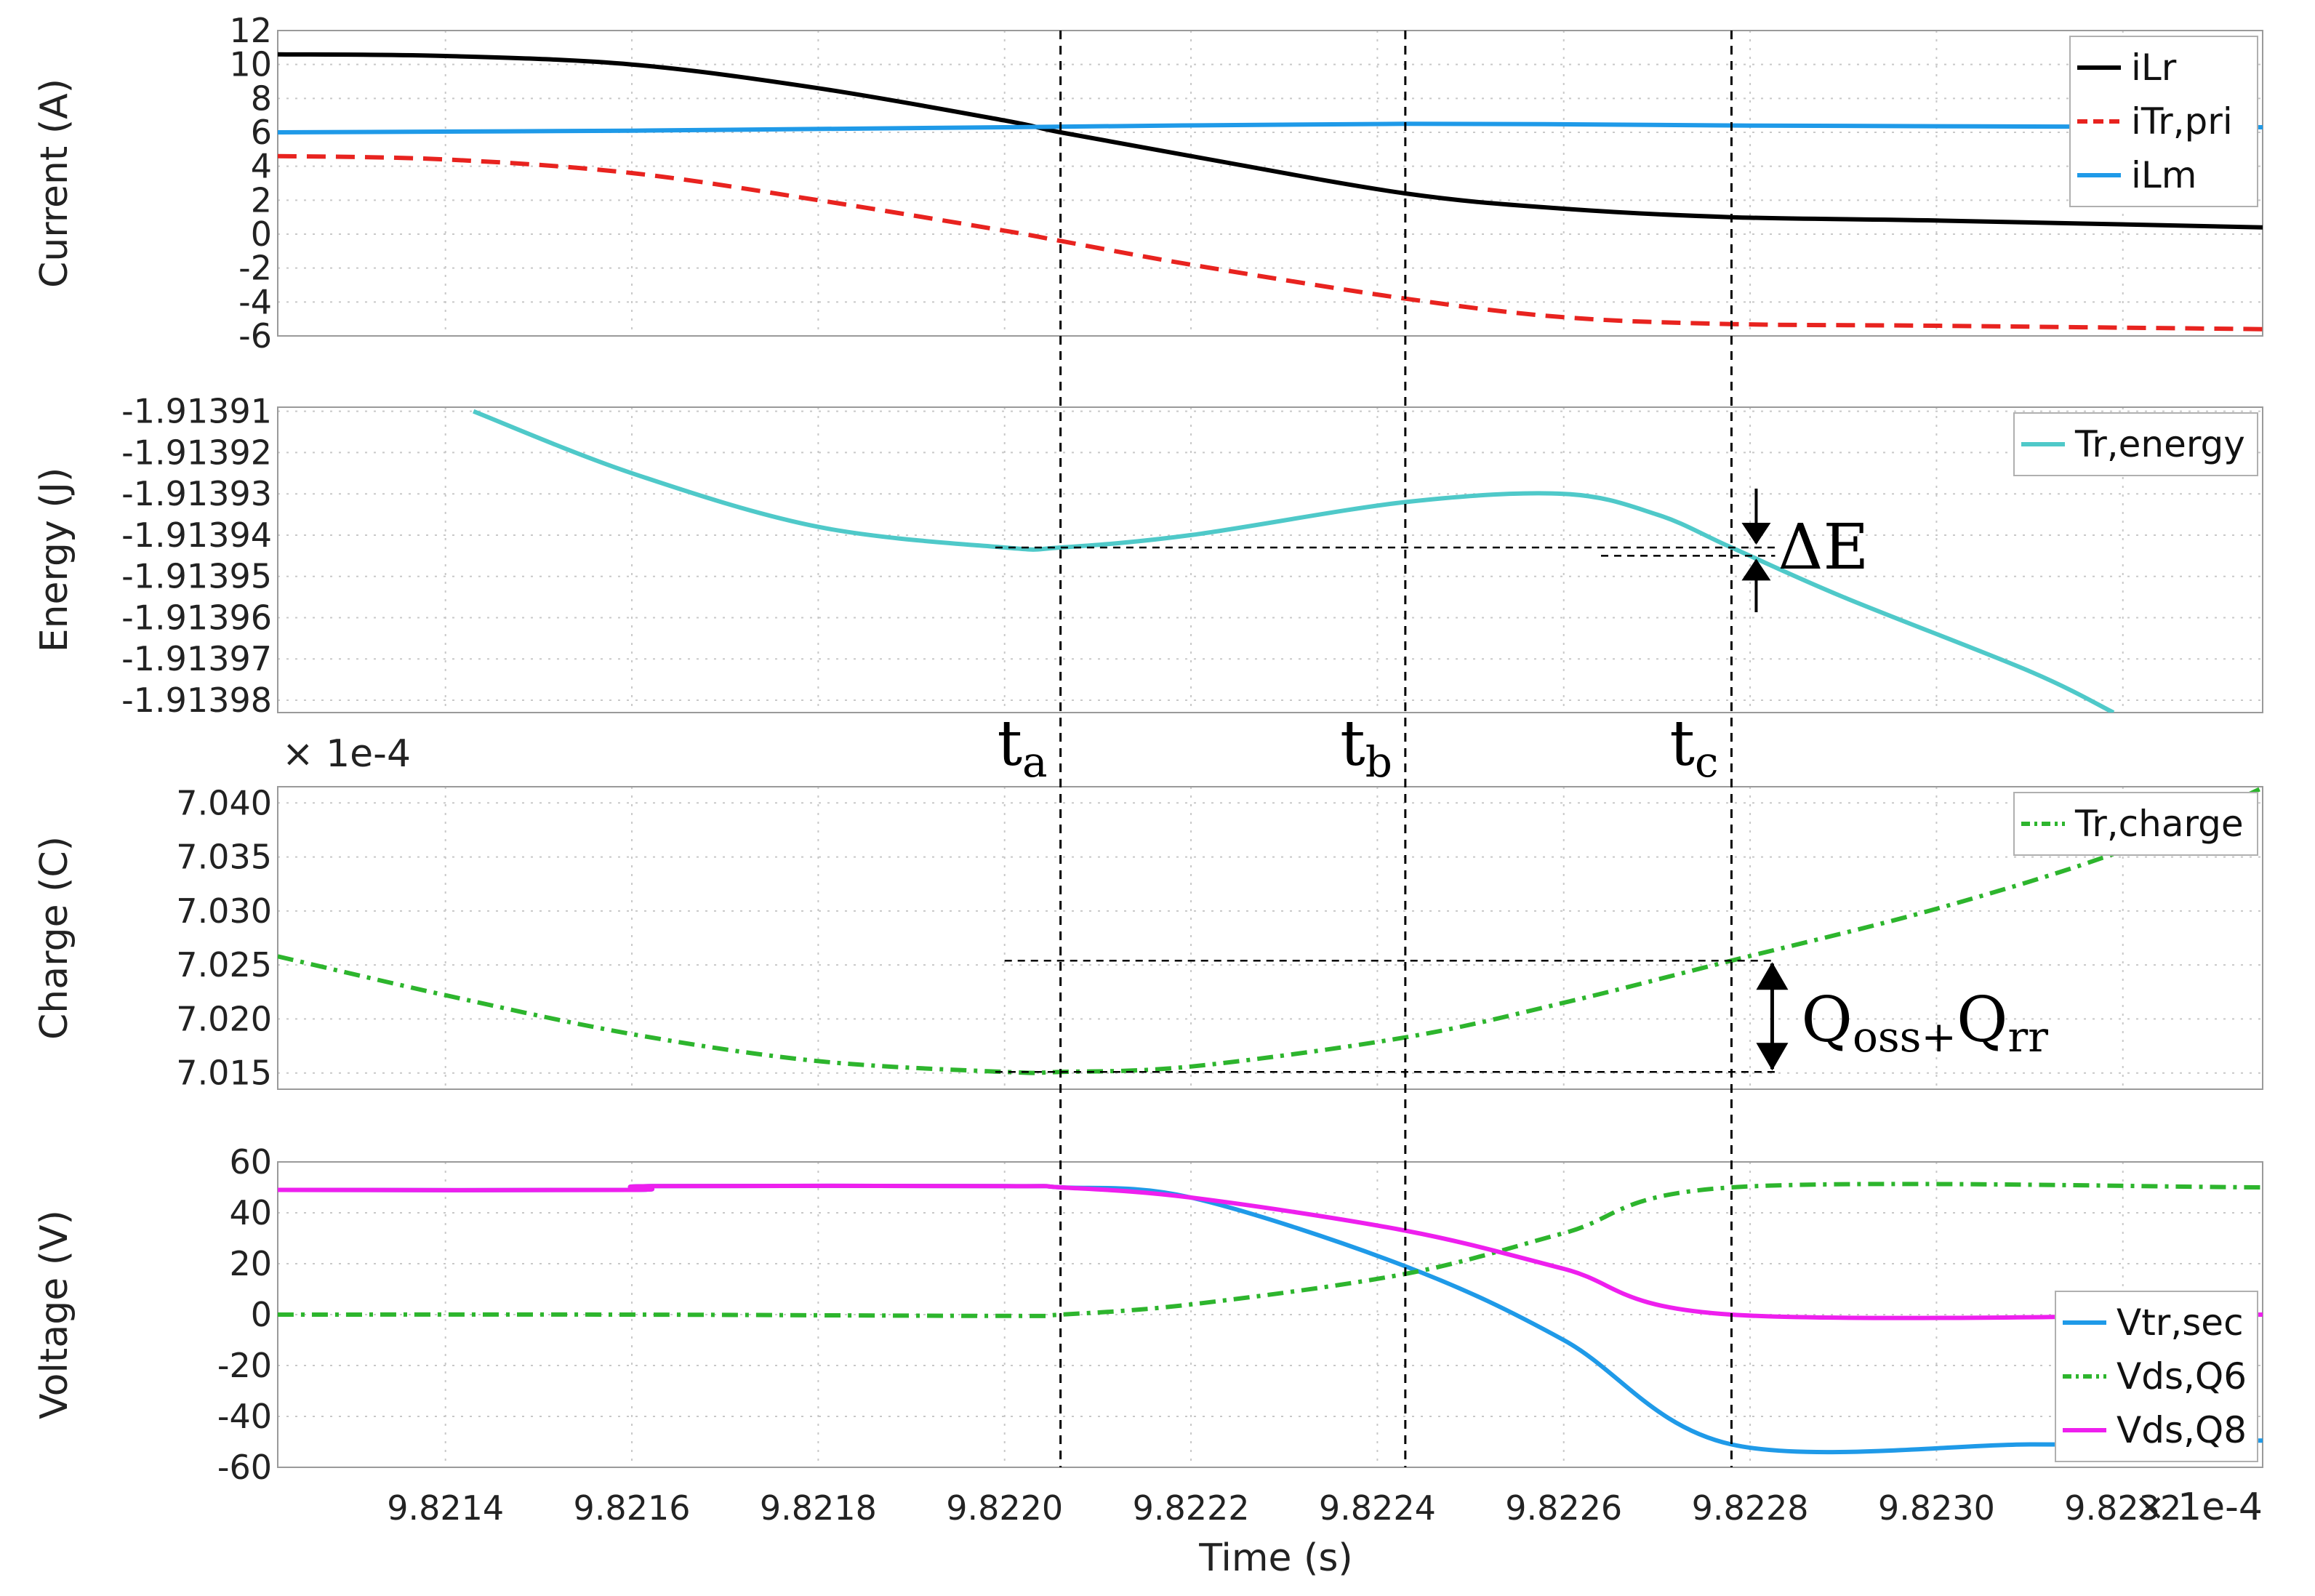 Image resolution: width=2315 pixels, height=1596 pixels. What do you see at coordinates (1270, 141) in the screenshot?
I see `series-ilr` at bounding box center [1270, 141].